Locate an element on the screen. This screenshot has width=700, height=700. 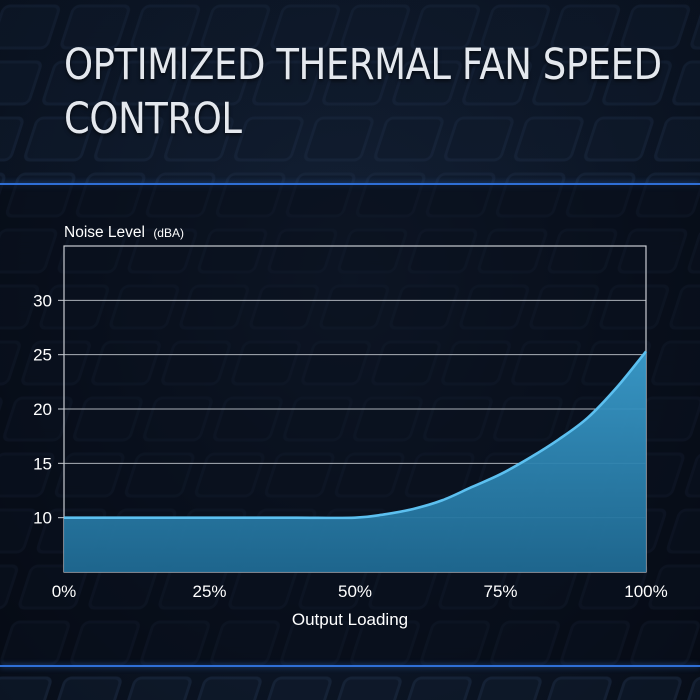
x-tick-labels: 0% 25% 50% 75% 100% is located at coordinates (360, 591).